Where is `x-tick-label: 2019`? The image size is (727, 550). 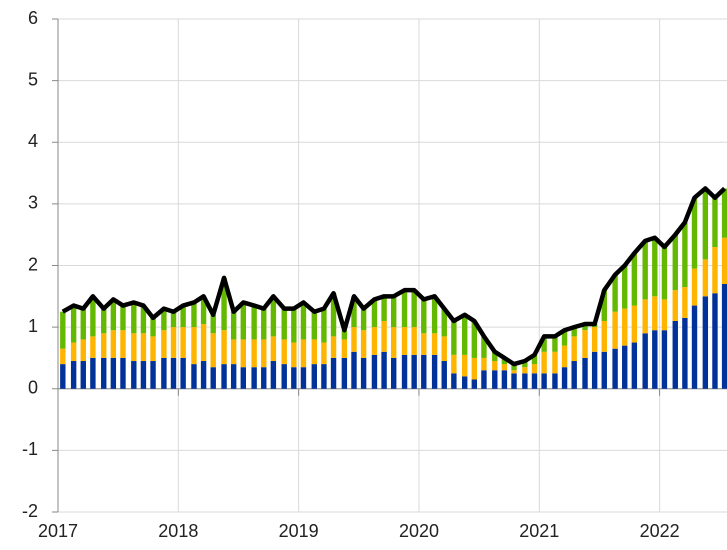
x-tick-label: 2019 is located at coordinates (299, 531).